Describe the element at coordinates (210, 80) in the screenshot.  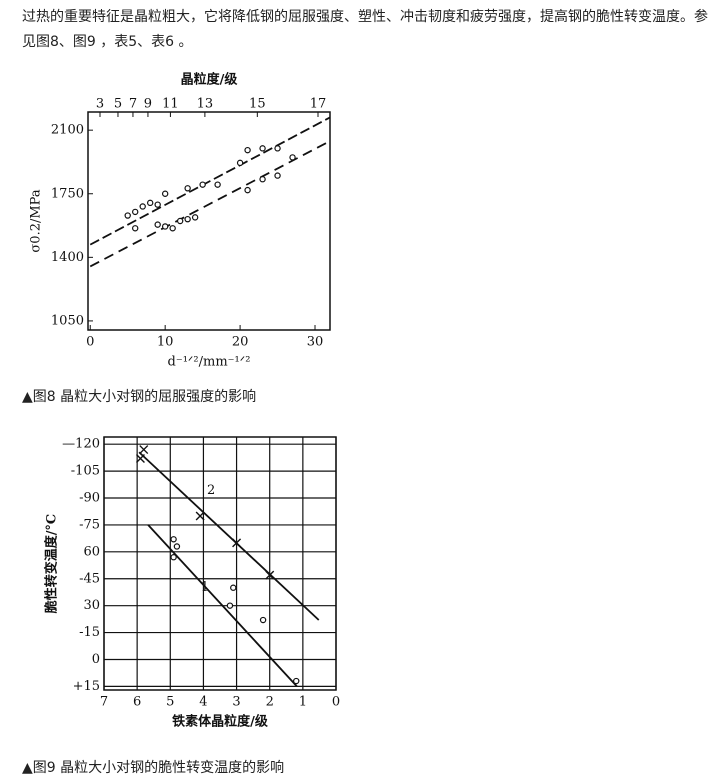
I see `axis-title: 晶粒度/级` at that location.